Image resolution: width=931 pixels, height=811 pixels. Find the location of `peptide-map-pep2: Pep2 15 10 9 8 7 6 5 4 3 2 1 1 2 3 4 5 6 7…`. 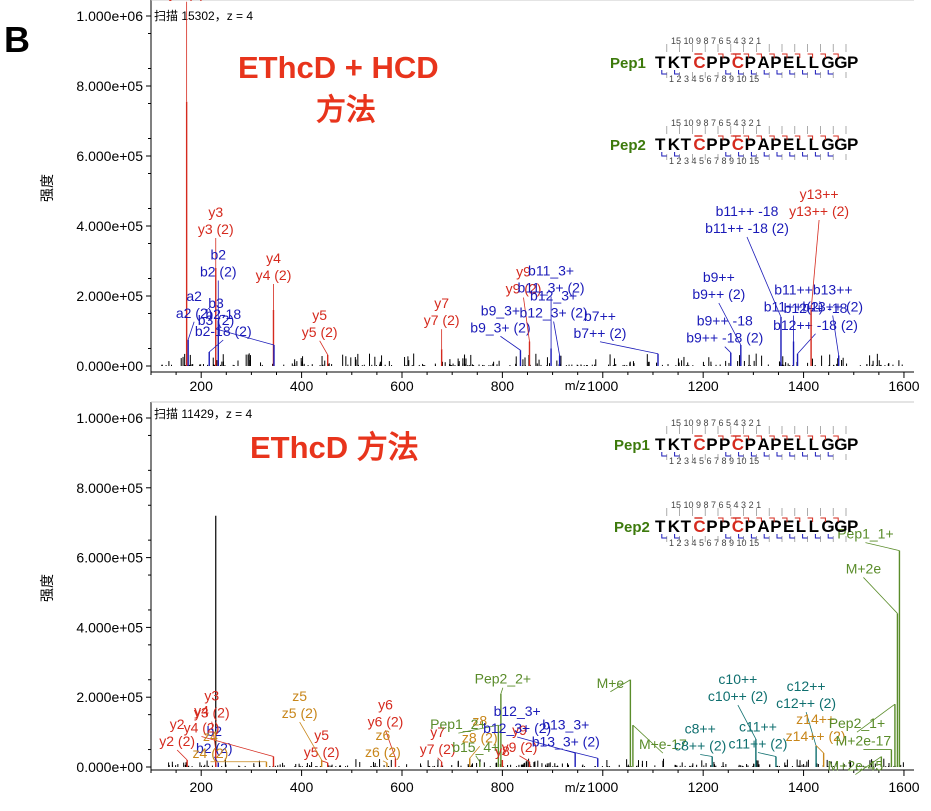

peptide-map-pep2: Pep2 15 10 9 8 7 6 5 4 3 2 1 1 2 3 4 5 6 7… is located at coordinates (734, 142).